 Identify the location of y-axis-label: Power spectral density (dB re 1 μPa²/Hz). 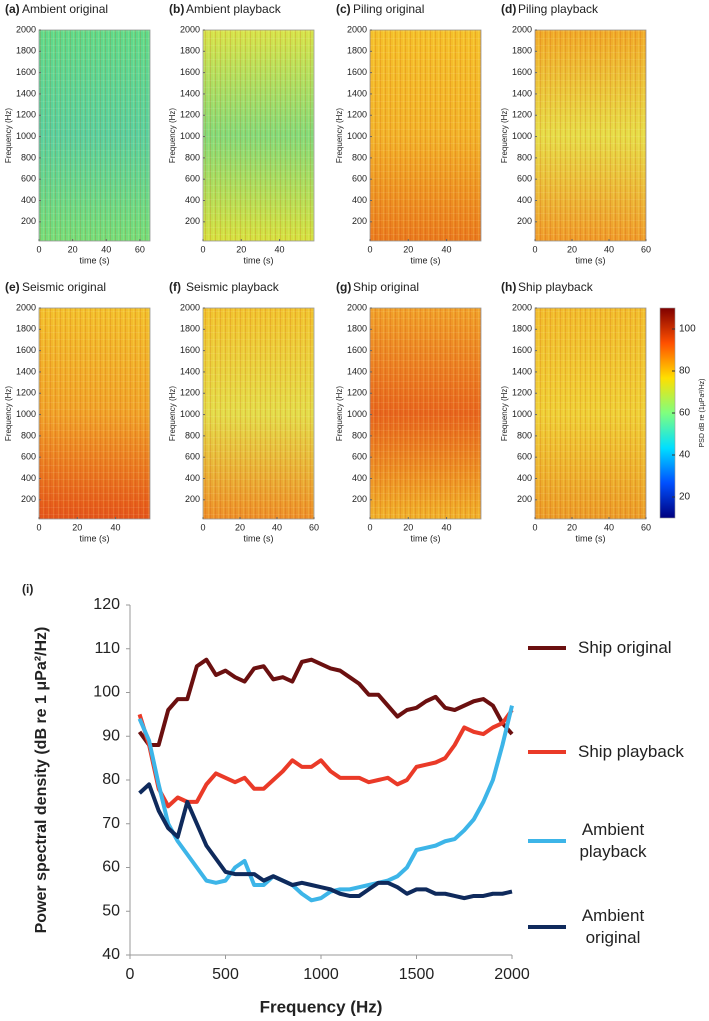
(41, 780).